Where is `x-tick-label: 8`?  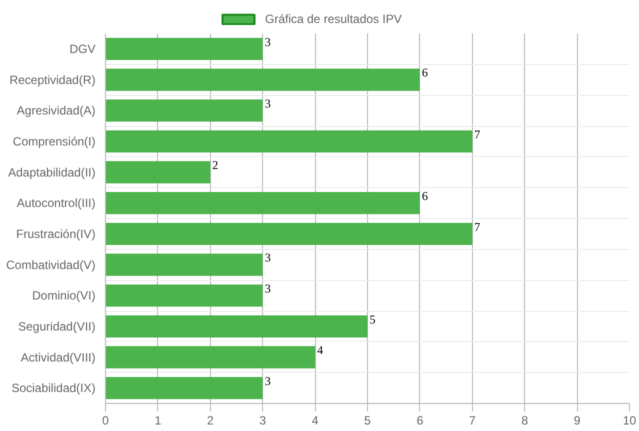 x-tick-label: 8 is located at coordinates (524, 421).